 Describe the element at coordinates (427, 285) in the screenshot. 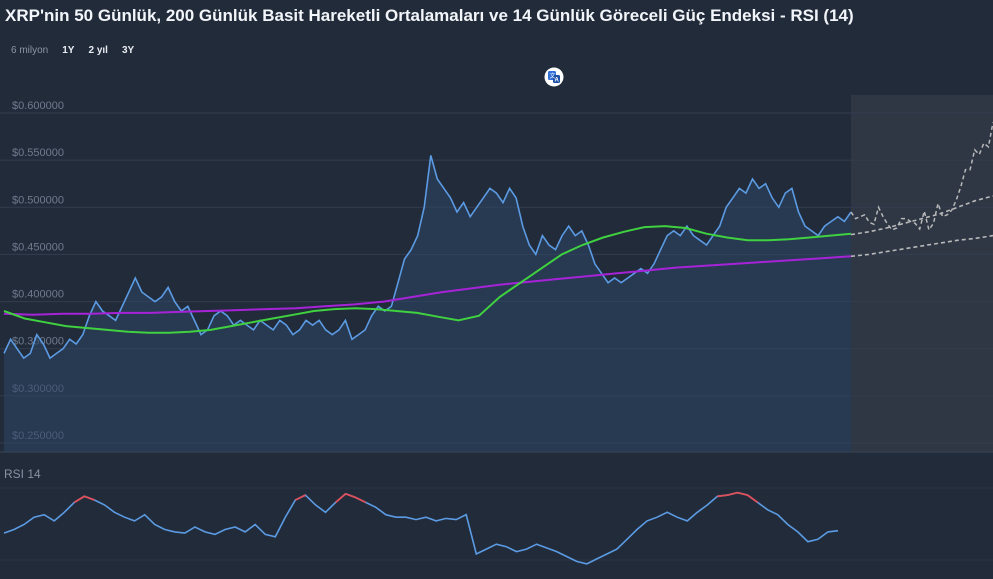

I see `sma200-line` at that location.